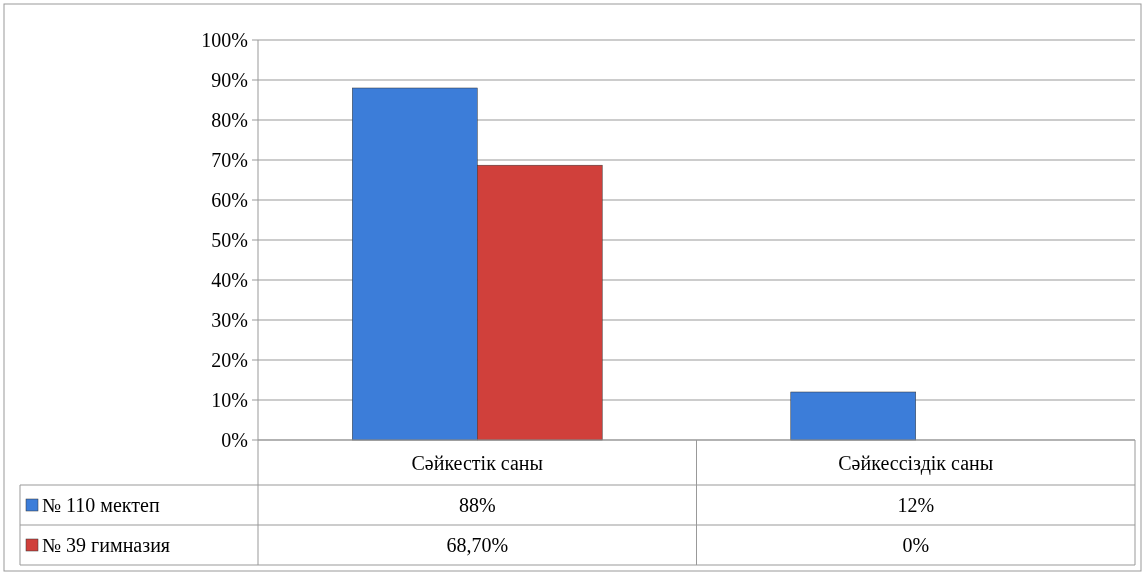 Image resolution: width=1145 pixels, height=575 pixels. What do you see at coordinates (234, 440) in the screenshot?
I see `y-tick-label: 0%` at bounding box center [234, 440].